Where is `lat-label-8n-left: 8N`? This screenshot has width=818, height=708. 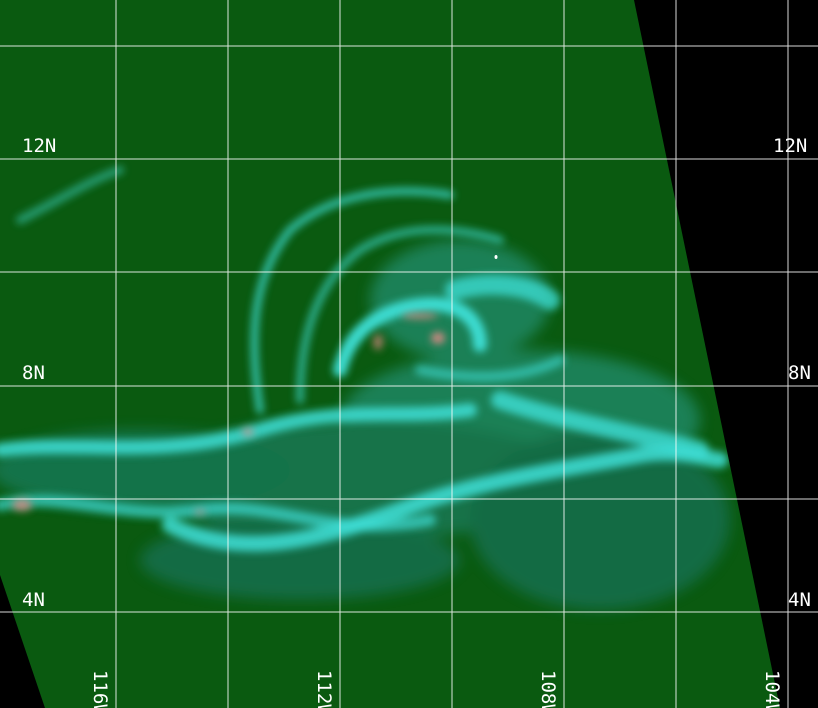 lat-label-8n-left: 8N is located at coordinates (33, 373).